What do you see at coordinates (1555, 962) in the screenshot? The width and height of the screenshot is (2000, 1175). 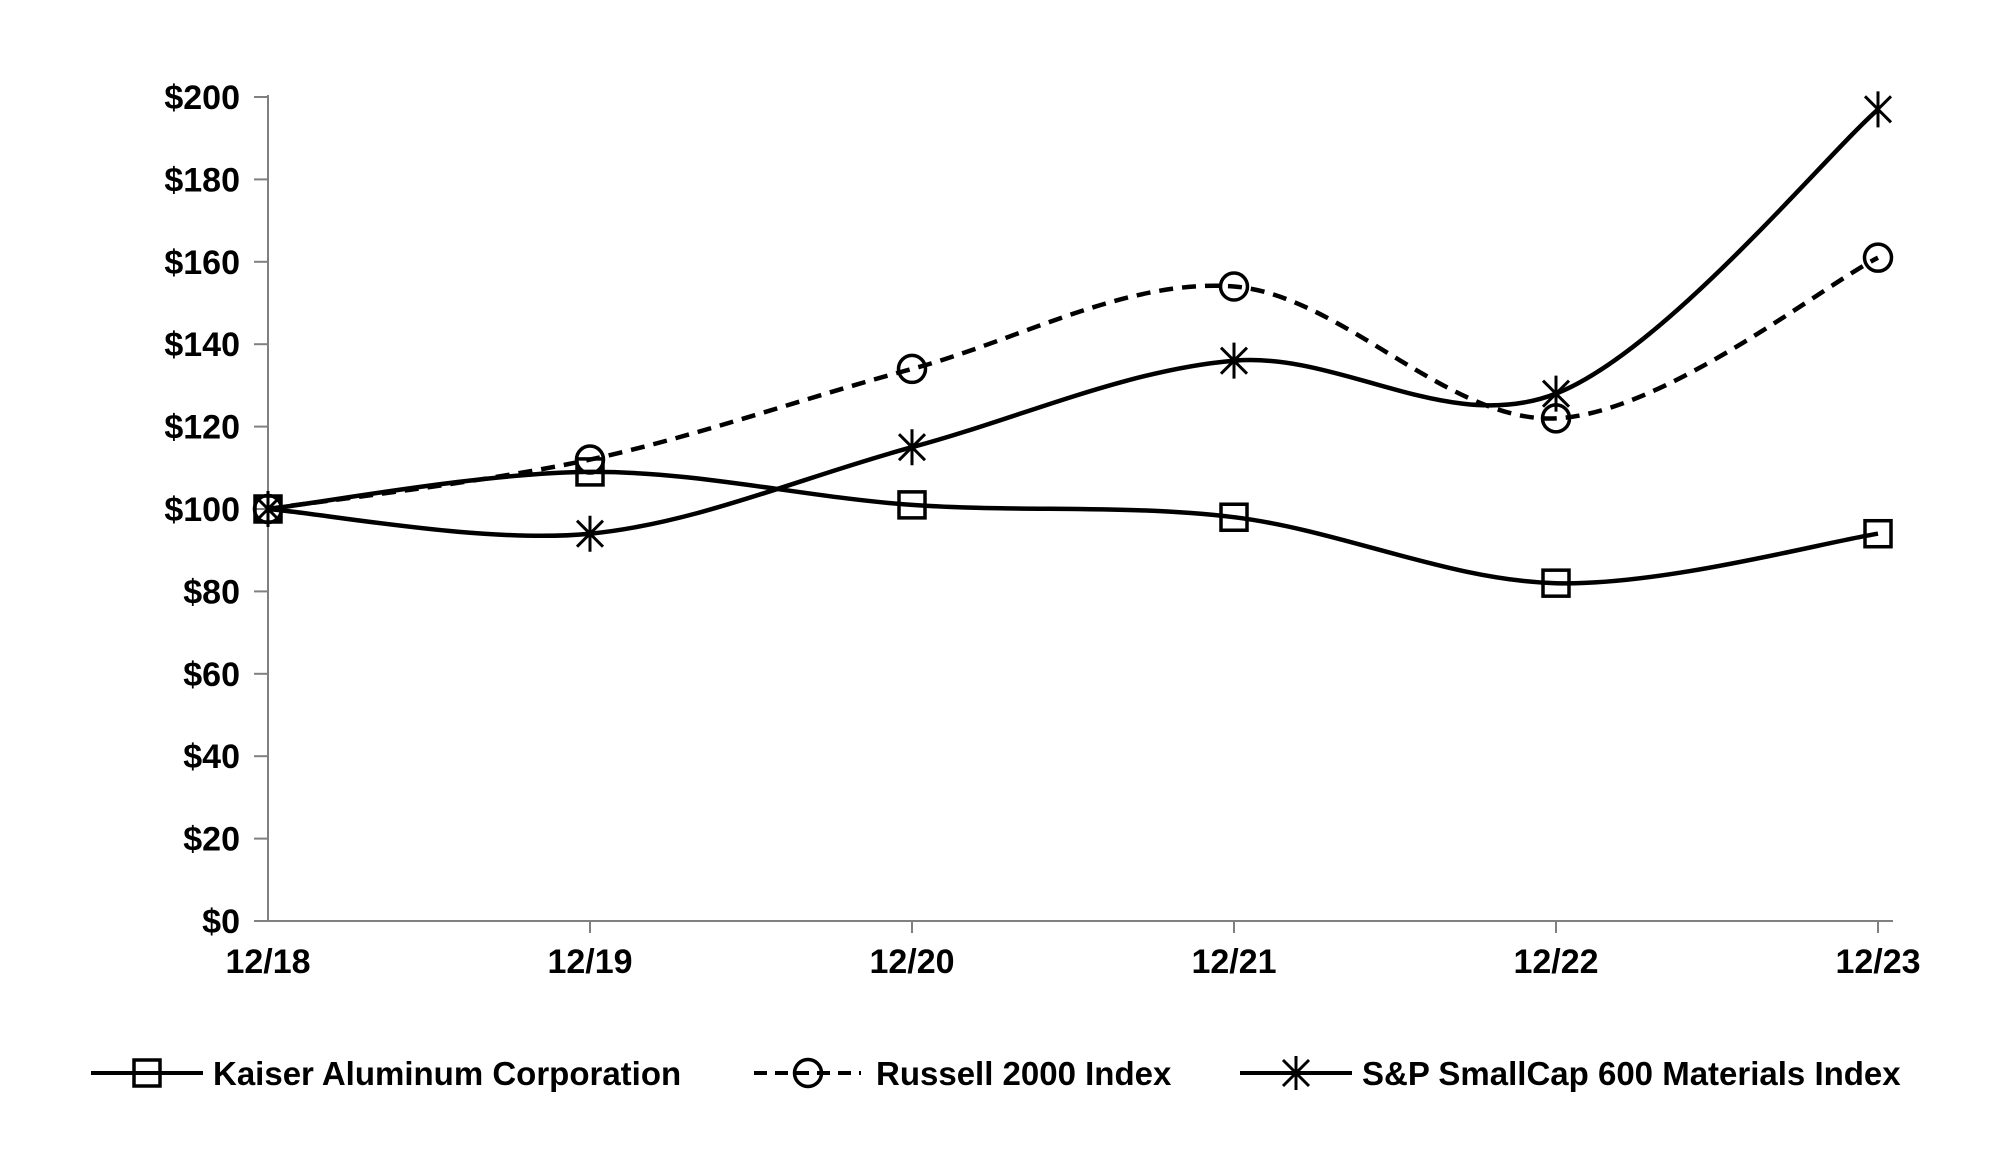 I see `x-axis-tick-label: 12/22` at bounding box center [1555, 962].